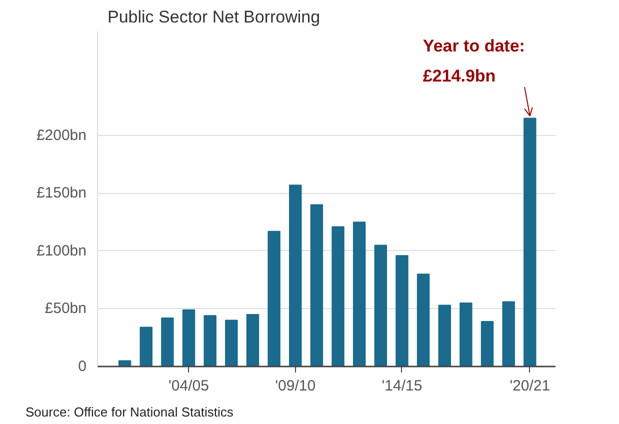 The width and height of the screenshot is (619, 424). What do you see at coordinates (214, 17) in the screenshot?
I see `chart-title: Public Sector Net Borrowing` at bounding box center [214, 17].